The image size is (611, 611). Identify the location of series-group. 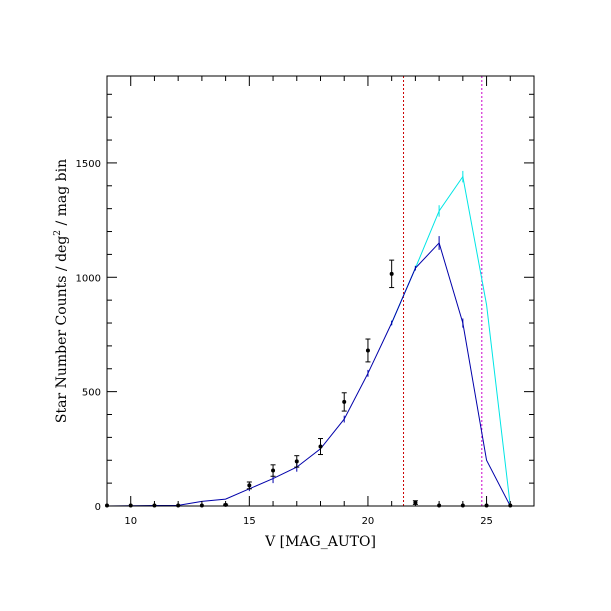
(451, 338).